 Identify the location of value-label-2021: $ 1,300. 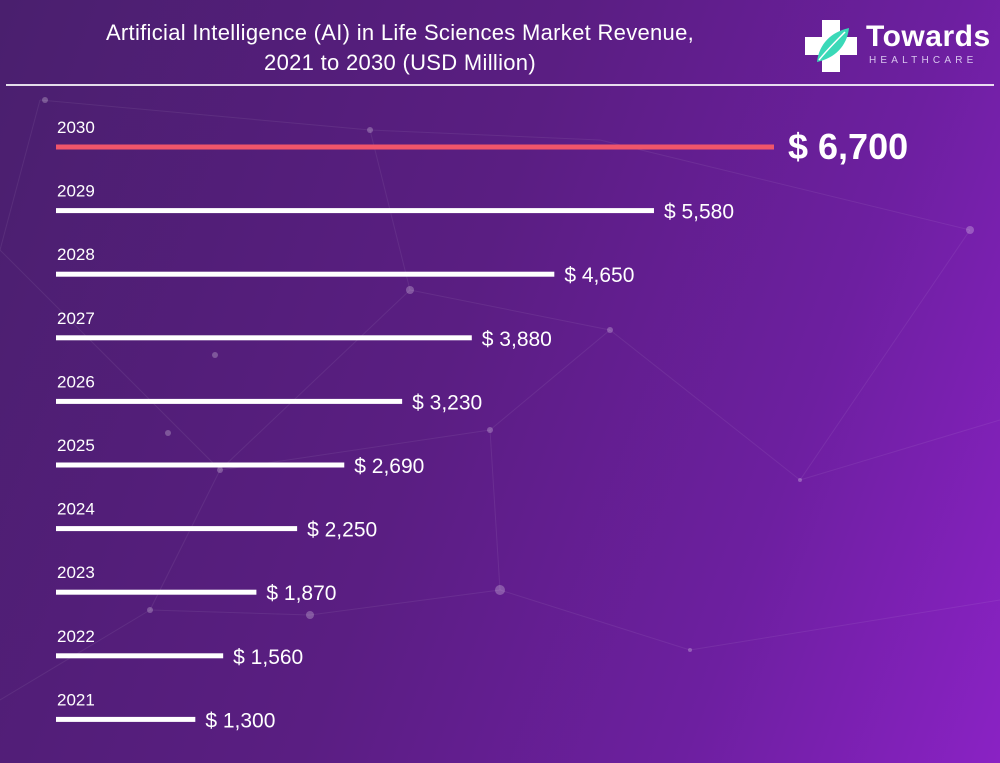
(240, 720).